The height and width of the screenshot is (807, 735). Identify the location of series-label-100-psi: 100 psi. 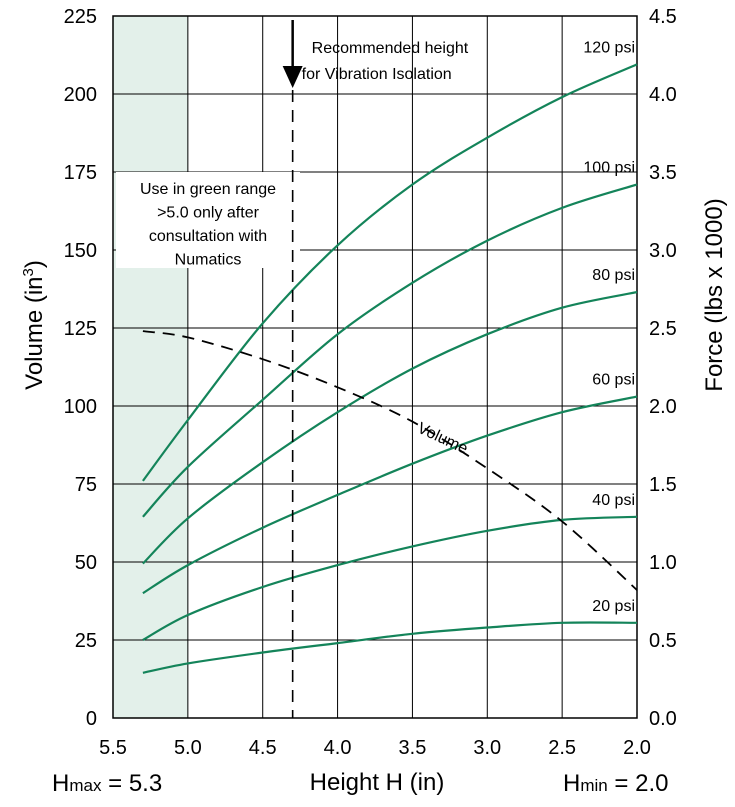
(609, 167).